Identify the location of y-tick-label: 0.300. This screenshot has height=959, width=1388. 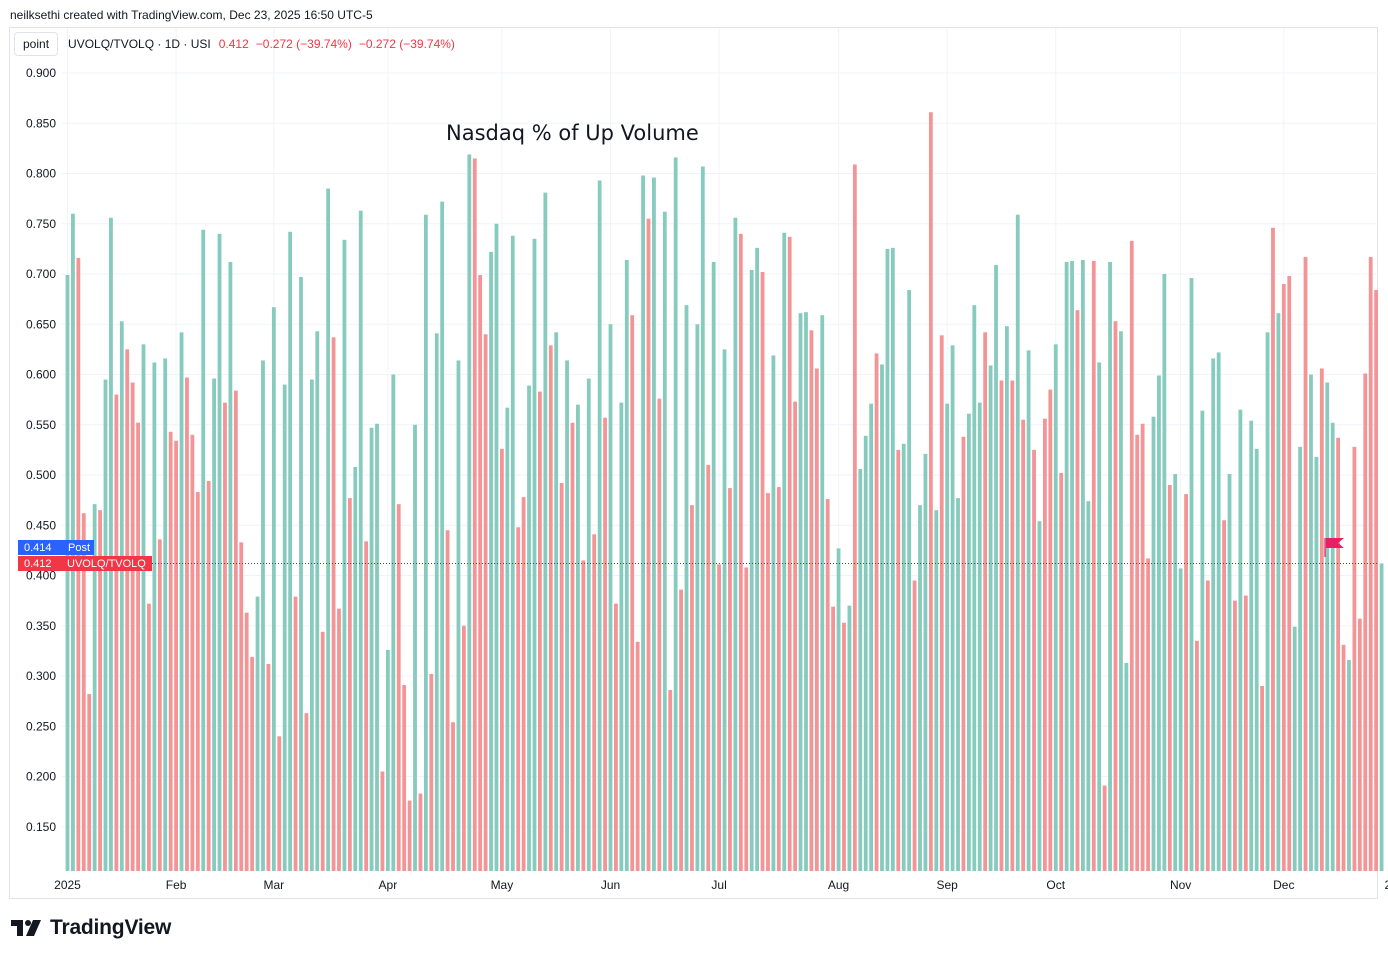
(41, 676).